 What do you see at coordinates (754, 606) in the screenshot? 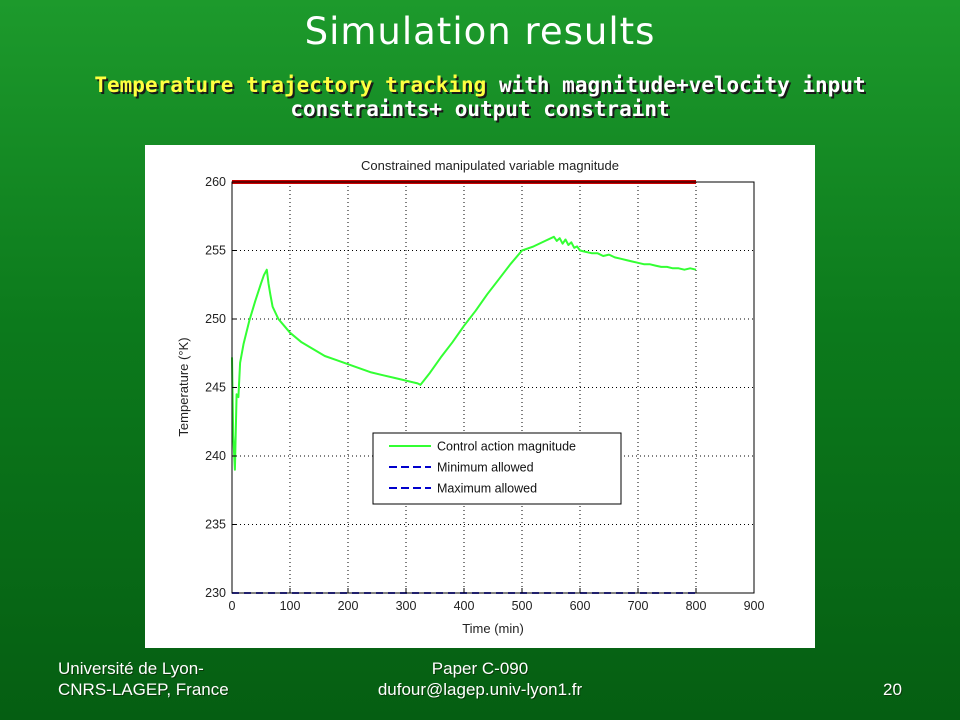
I see `x-tick-label: 900` at bounding box center [754, 606].